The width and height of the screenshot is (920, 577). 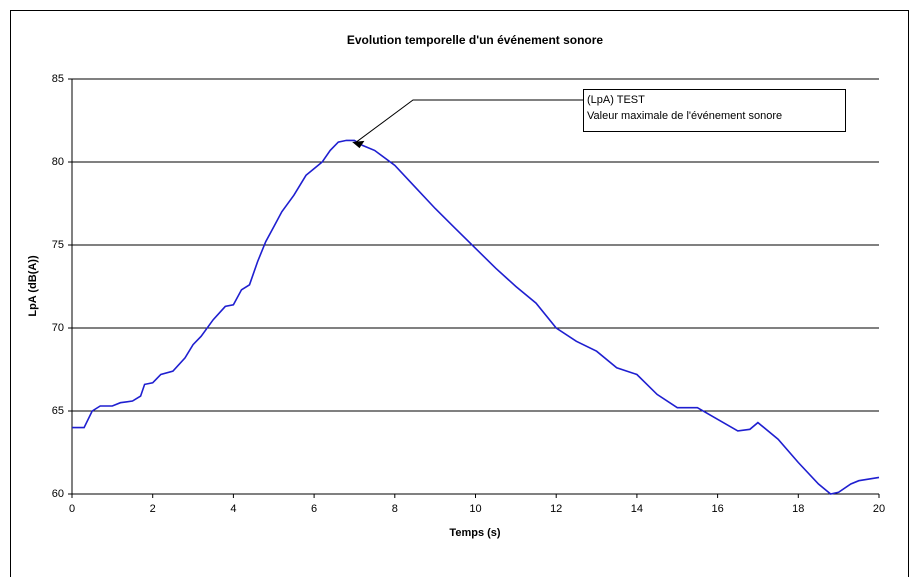 What do you see at coordinates (58, 411) in the screenshot?
I see `y-tick-label: 65` at bounding box center [58, 411].